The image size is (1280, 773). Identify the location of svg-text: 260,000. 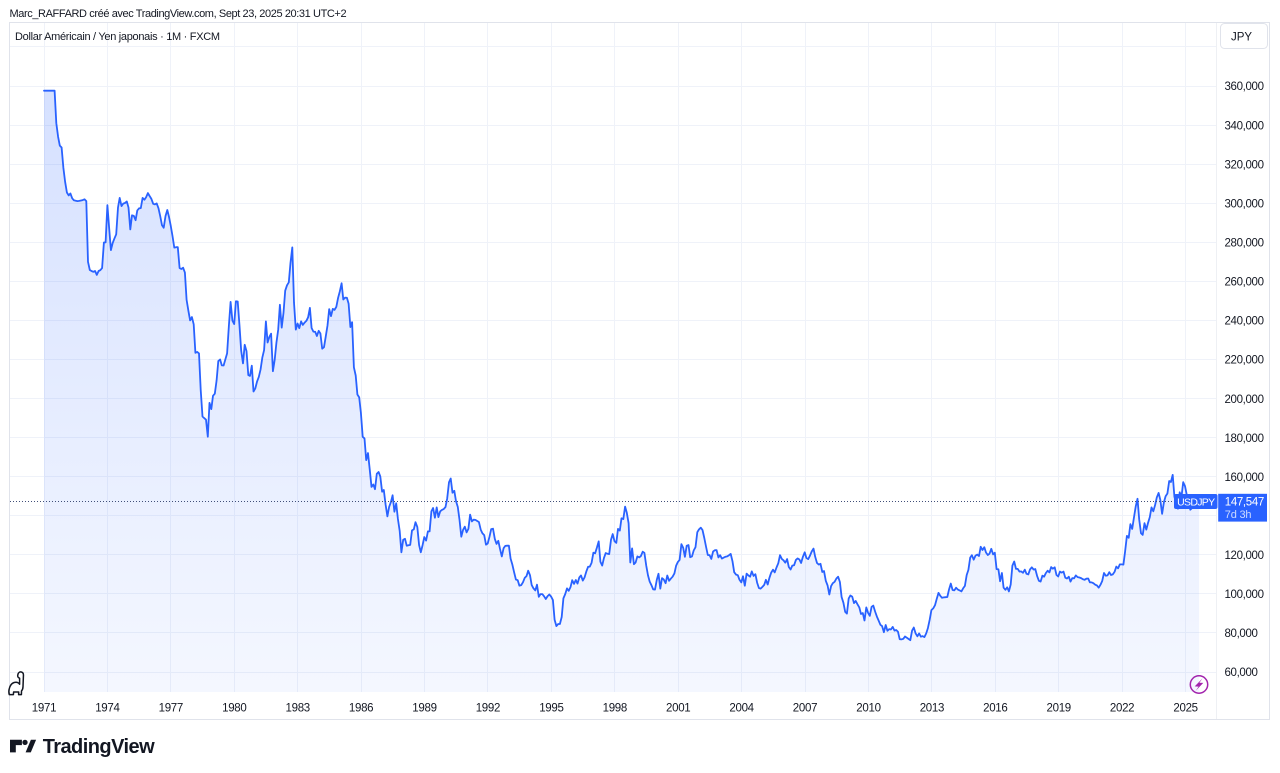
(1244, 283).